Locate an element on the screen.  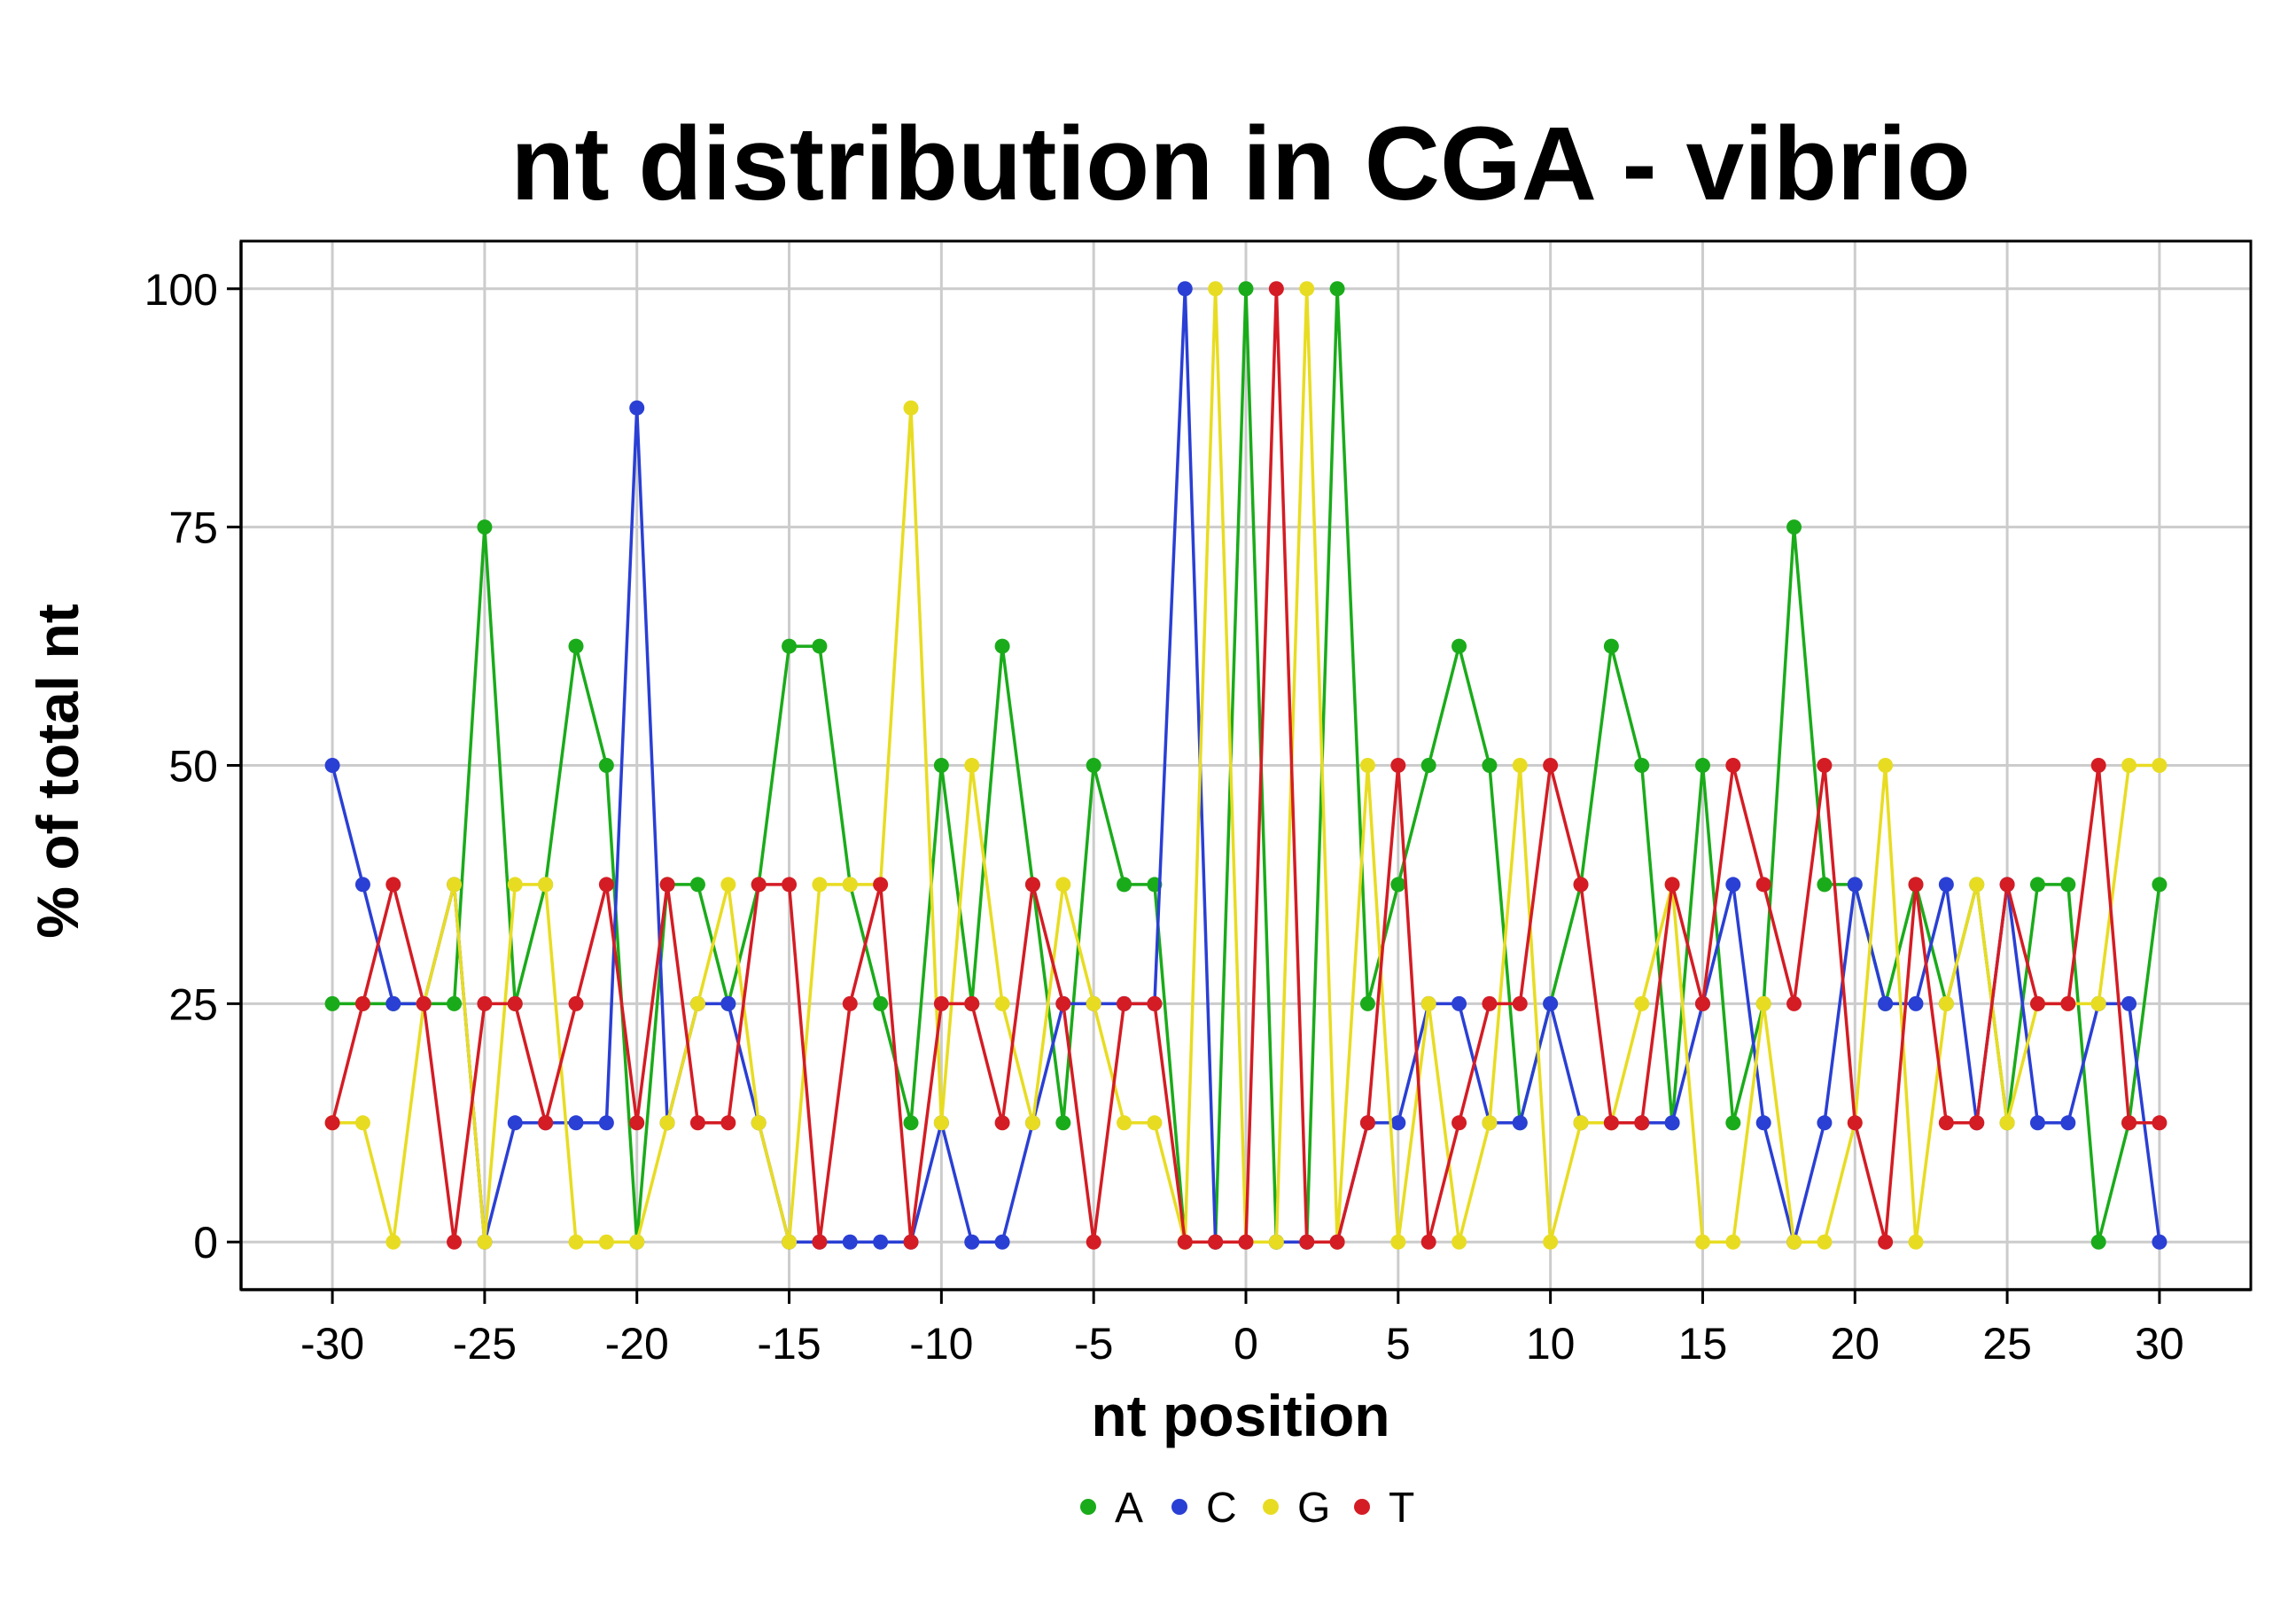
y-tick-label: 25 is located at coordinates (193, 1004).